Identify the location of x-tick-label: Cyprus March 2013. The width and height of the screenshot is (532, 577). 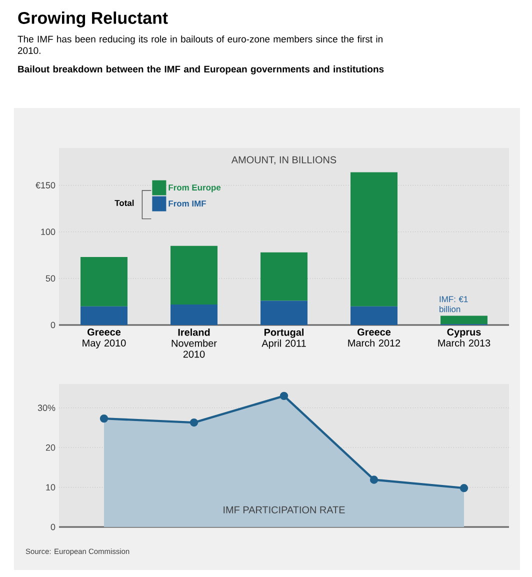
(464, 337).